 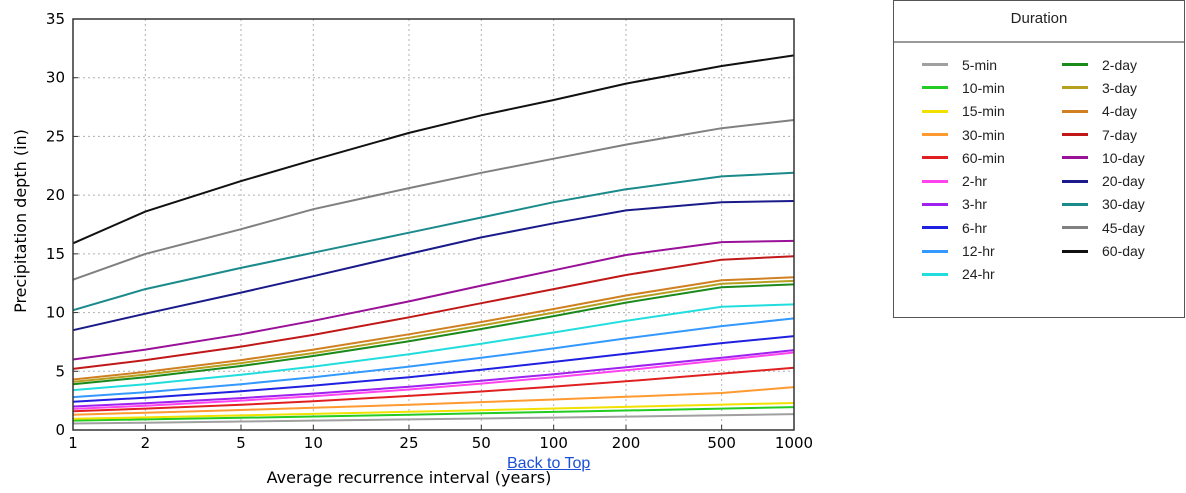 I want to click on series-line-3-day, so click(x=433, y=331).